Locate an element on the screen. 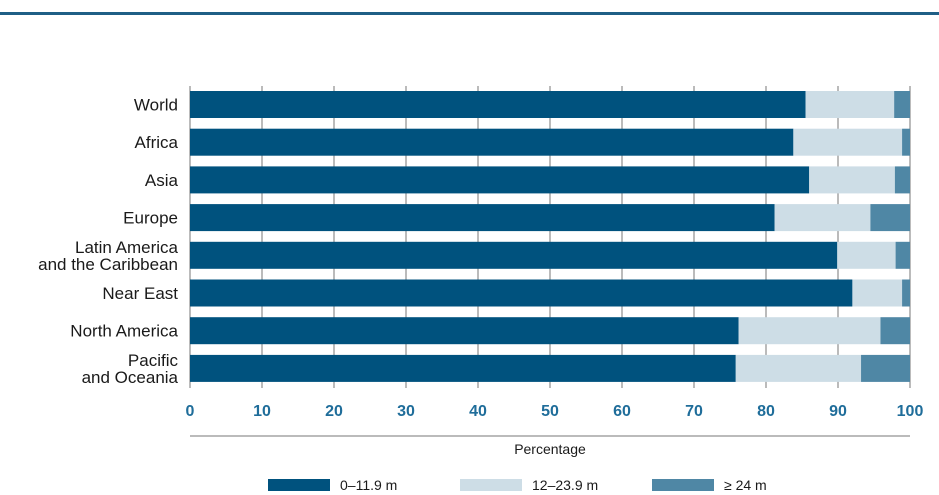 Image resolution: width=939 pixels, height=495 pixels. category-label: Asia is located at coordinates (162, 180).